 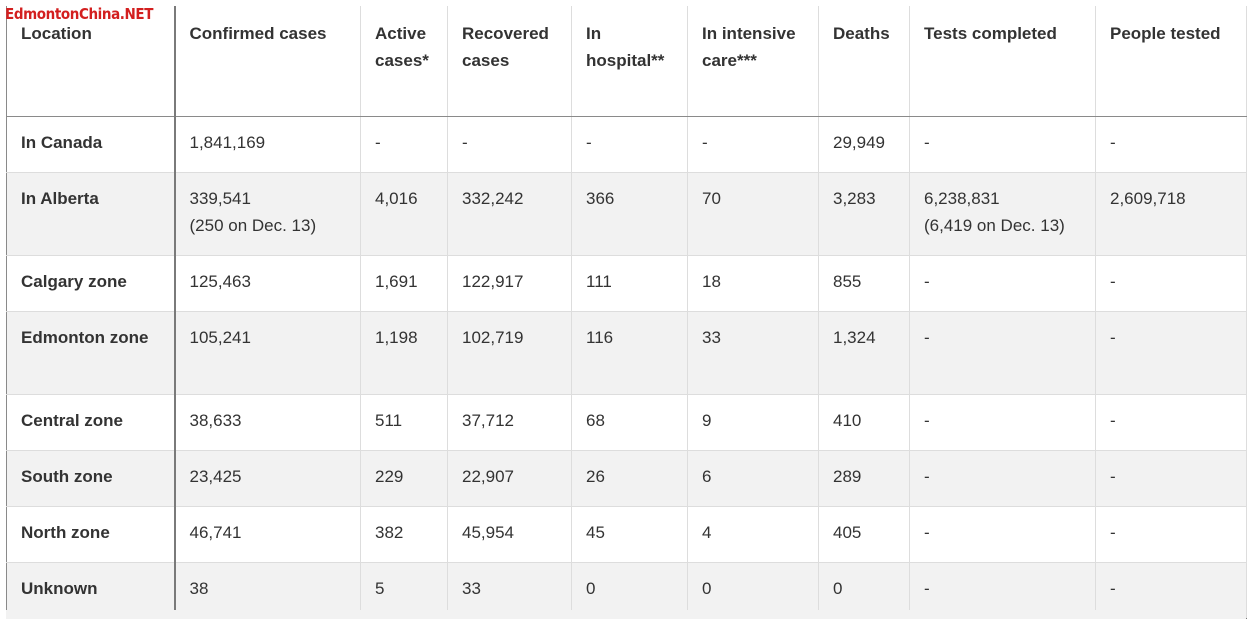 I want to click on table-footer-bar, so click(x=626, y=614).